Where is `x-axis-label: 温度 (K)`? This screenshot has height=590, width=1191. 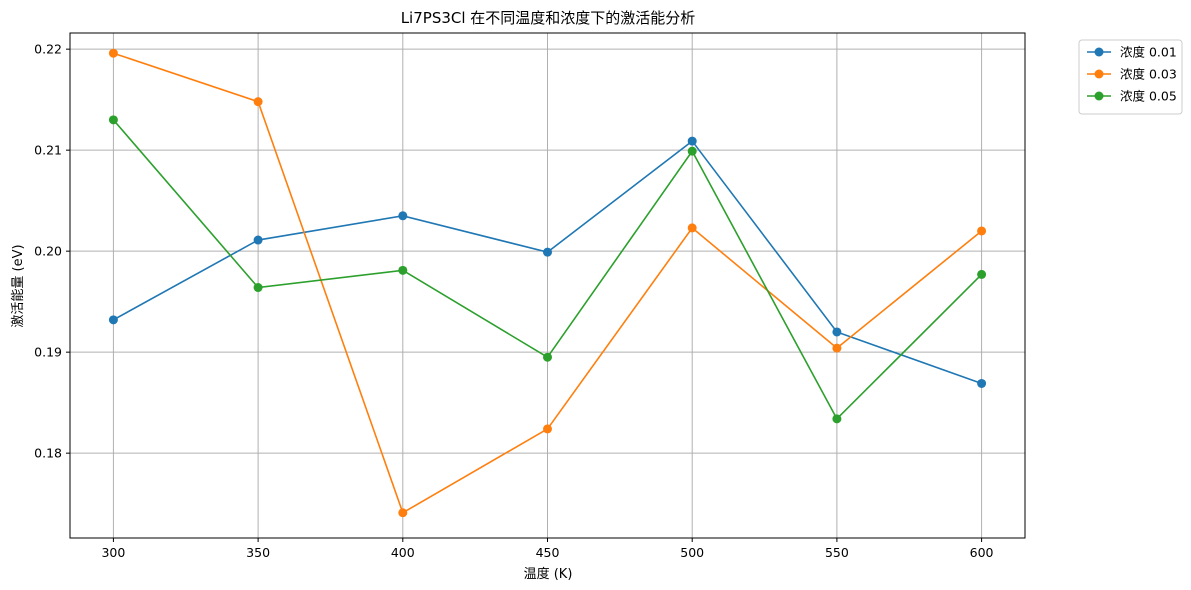
x-axis-label: 温度 (K) is located at coordinates (548, 574).